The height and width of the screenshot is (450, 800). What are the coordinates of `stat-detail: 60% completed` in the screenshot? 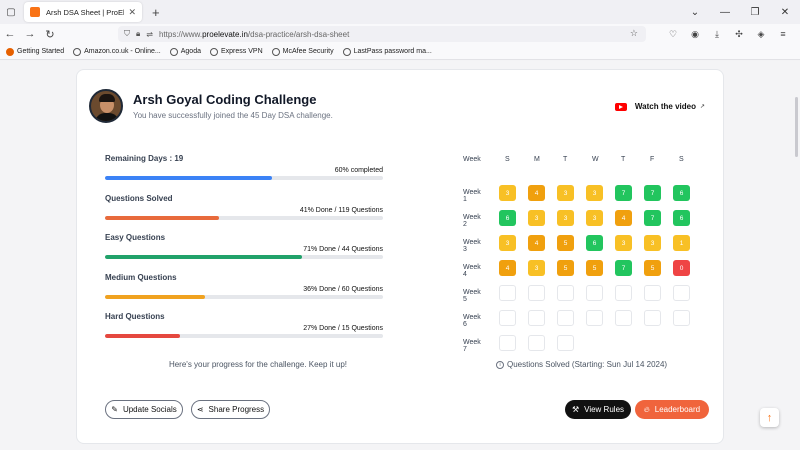 It's located at (358, 170).